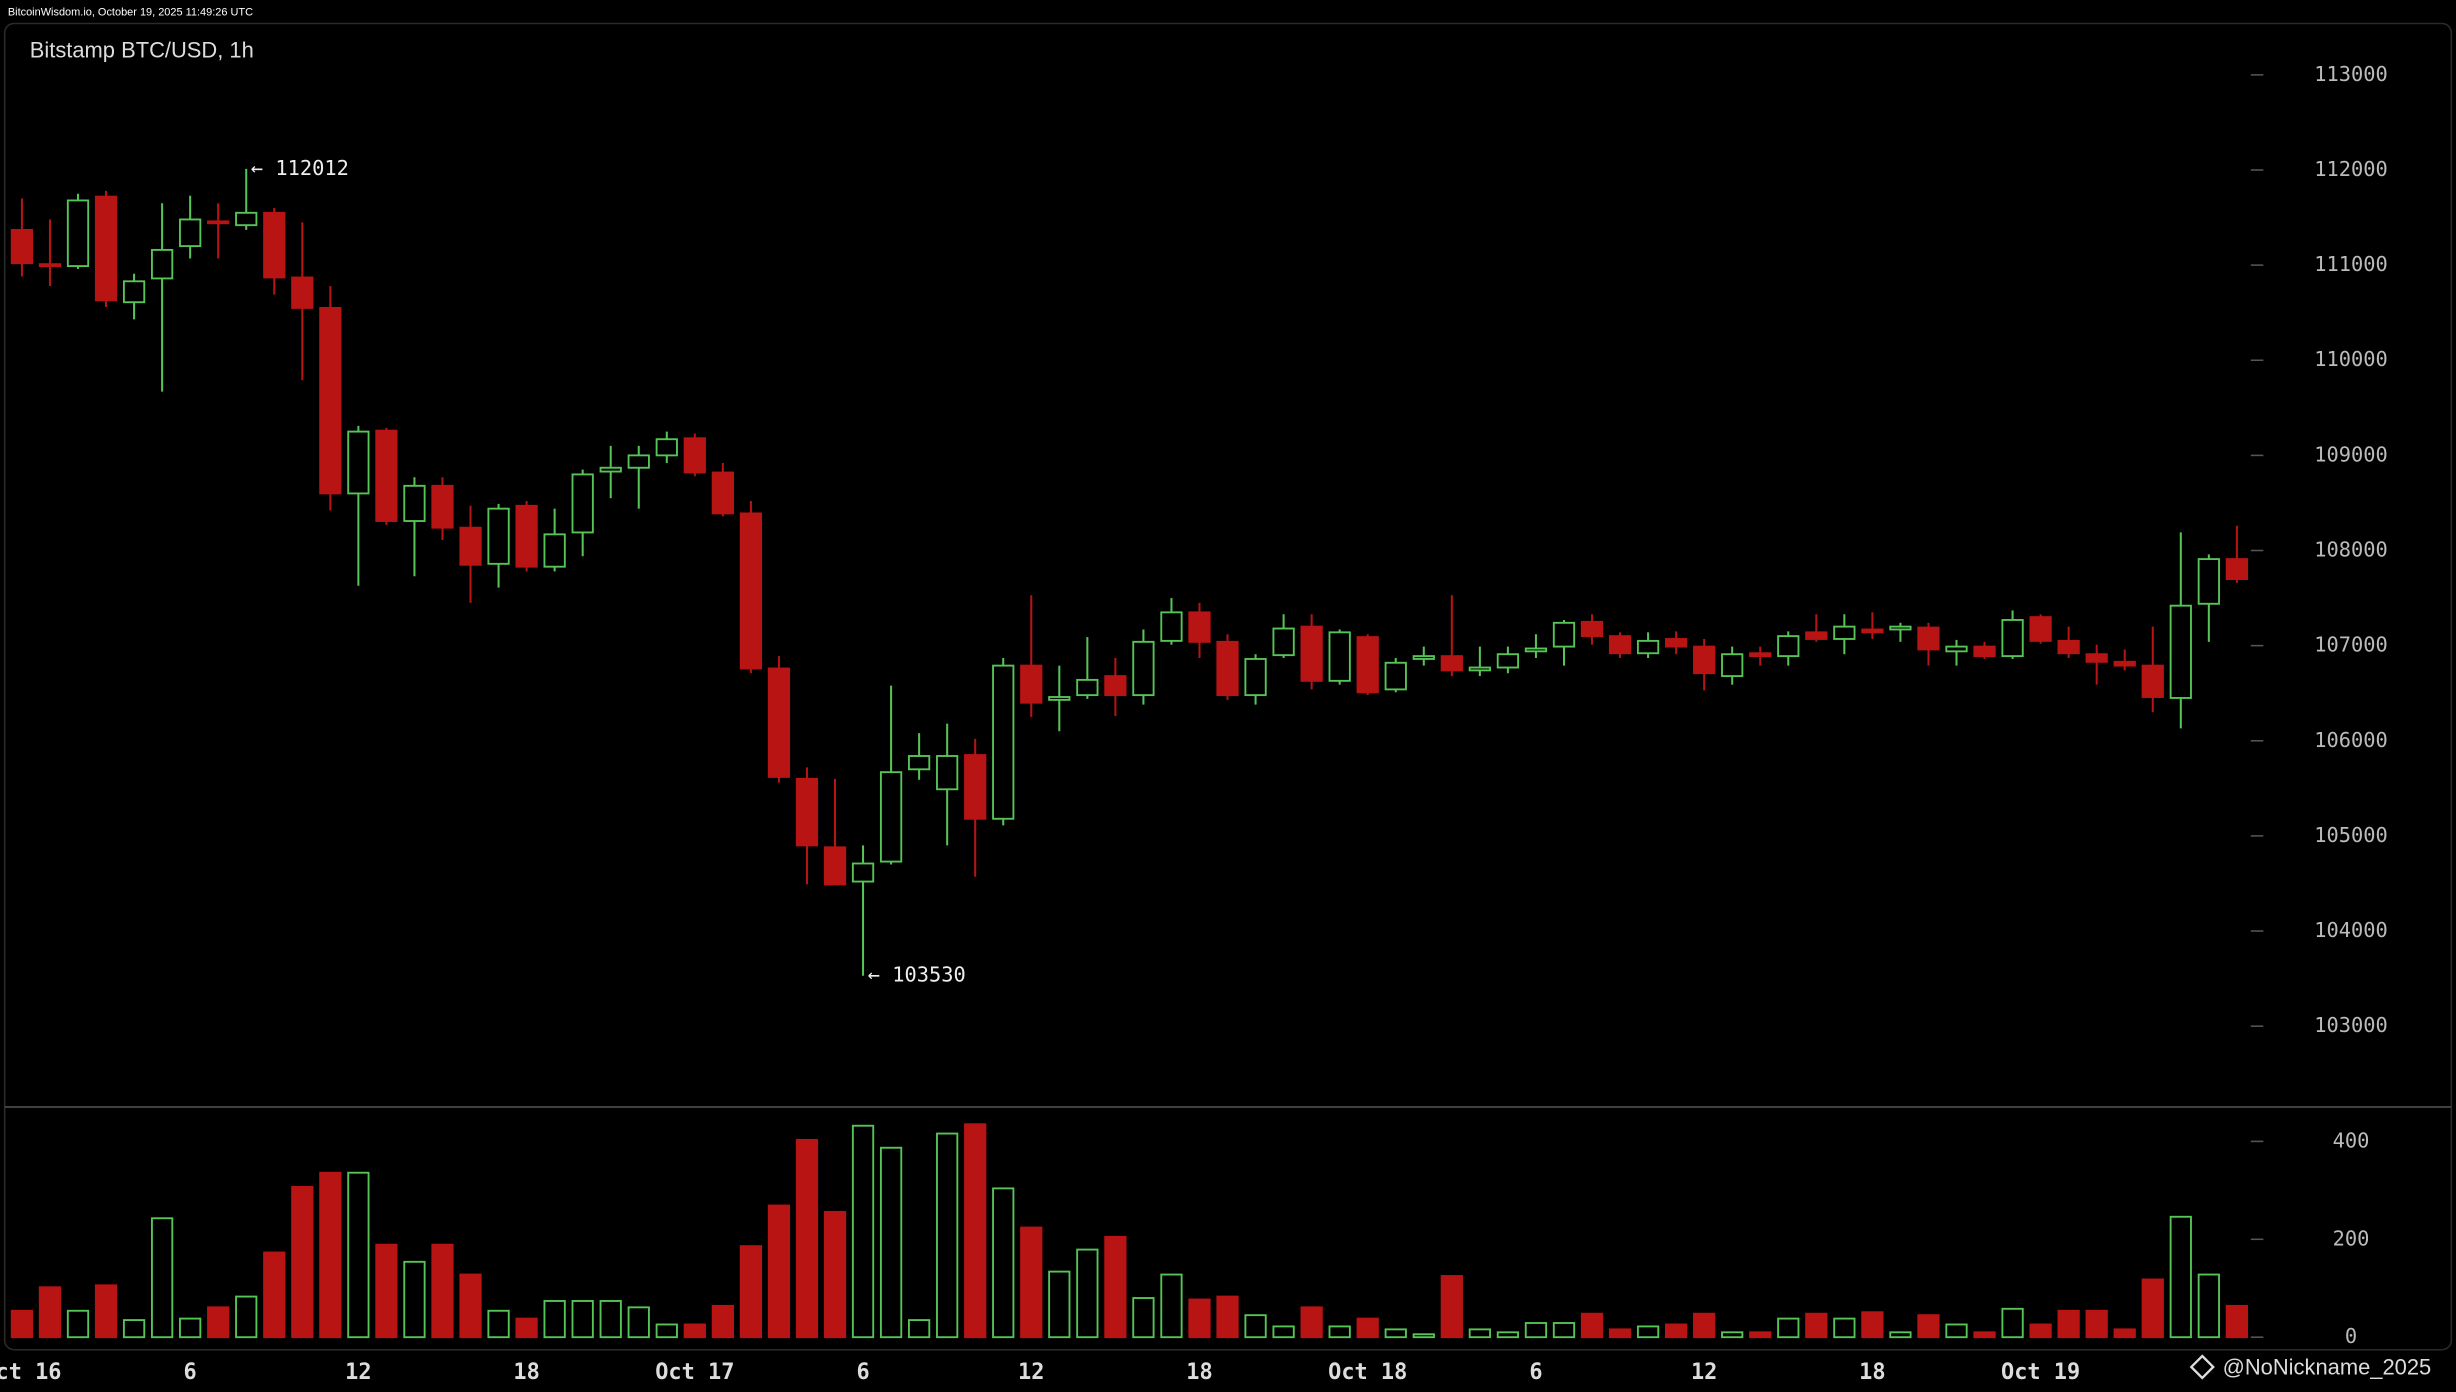 Image resolution: width=2456 pixels, height=1392 pixels. What do you see at coordinates (2351, 835) in the screenshot?
I see `y-tick-label: 105000` at bounding box center [2351, 835].